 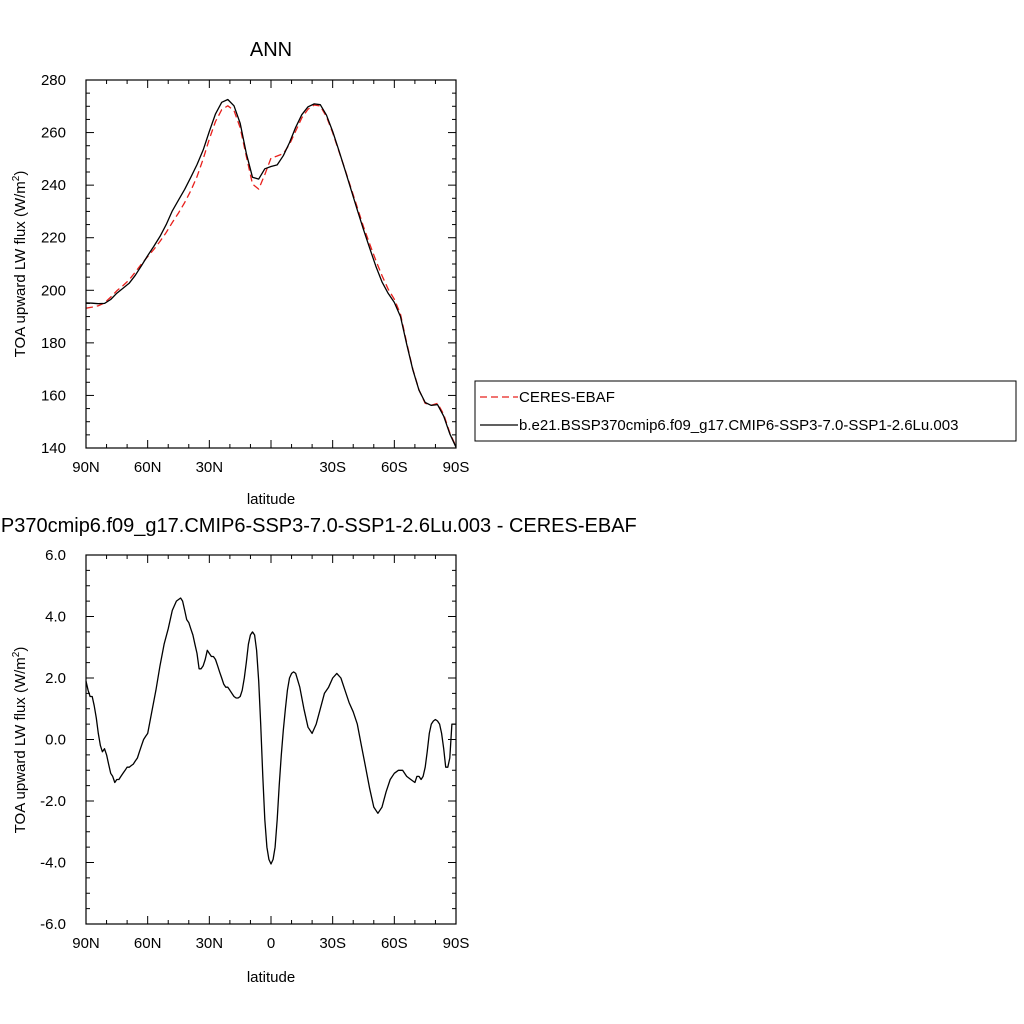 What do you see at coordinates (210, 943) in the screenshot?
I see `bottom-x-tick-label: 30N` at bounding box center [210, 943].